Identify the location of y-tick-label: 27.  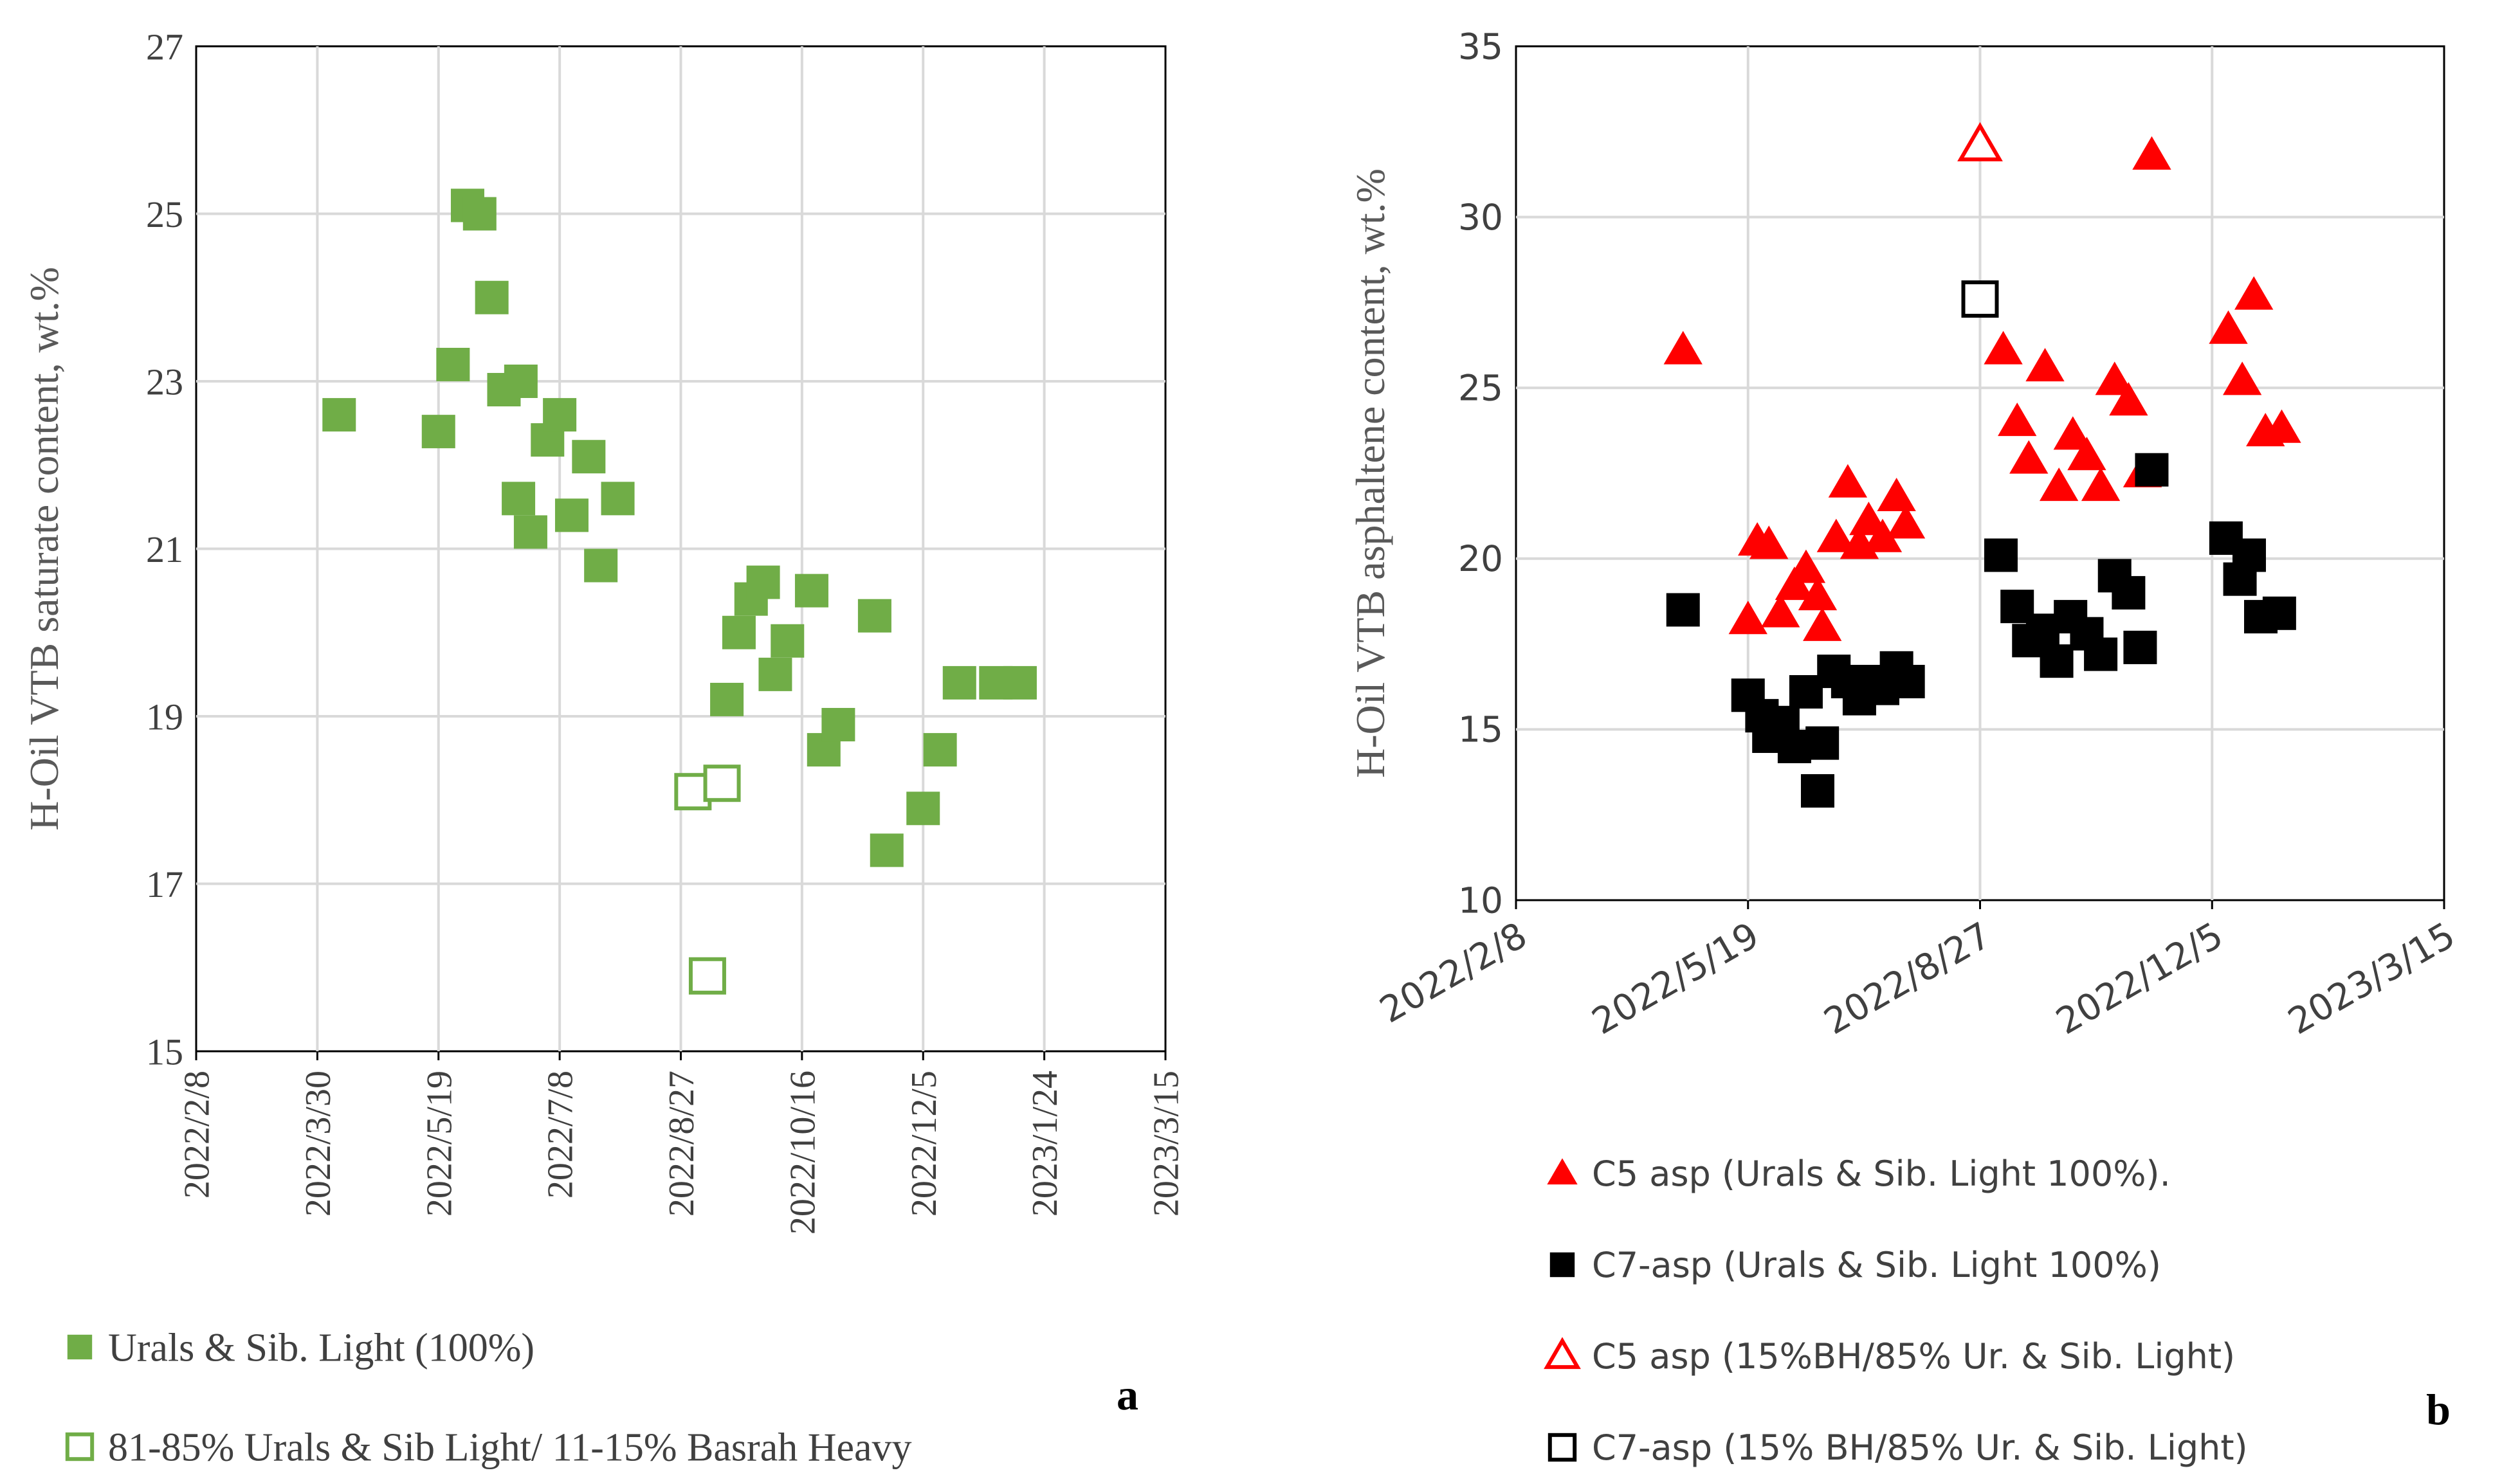
(164, 47).